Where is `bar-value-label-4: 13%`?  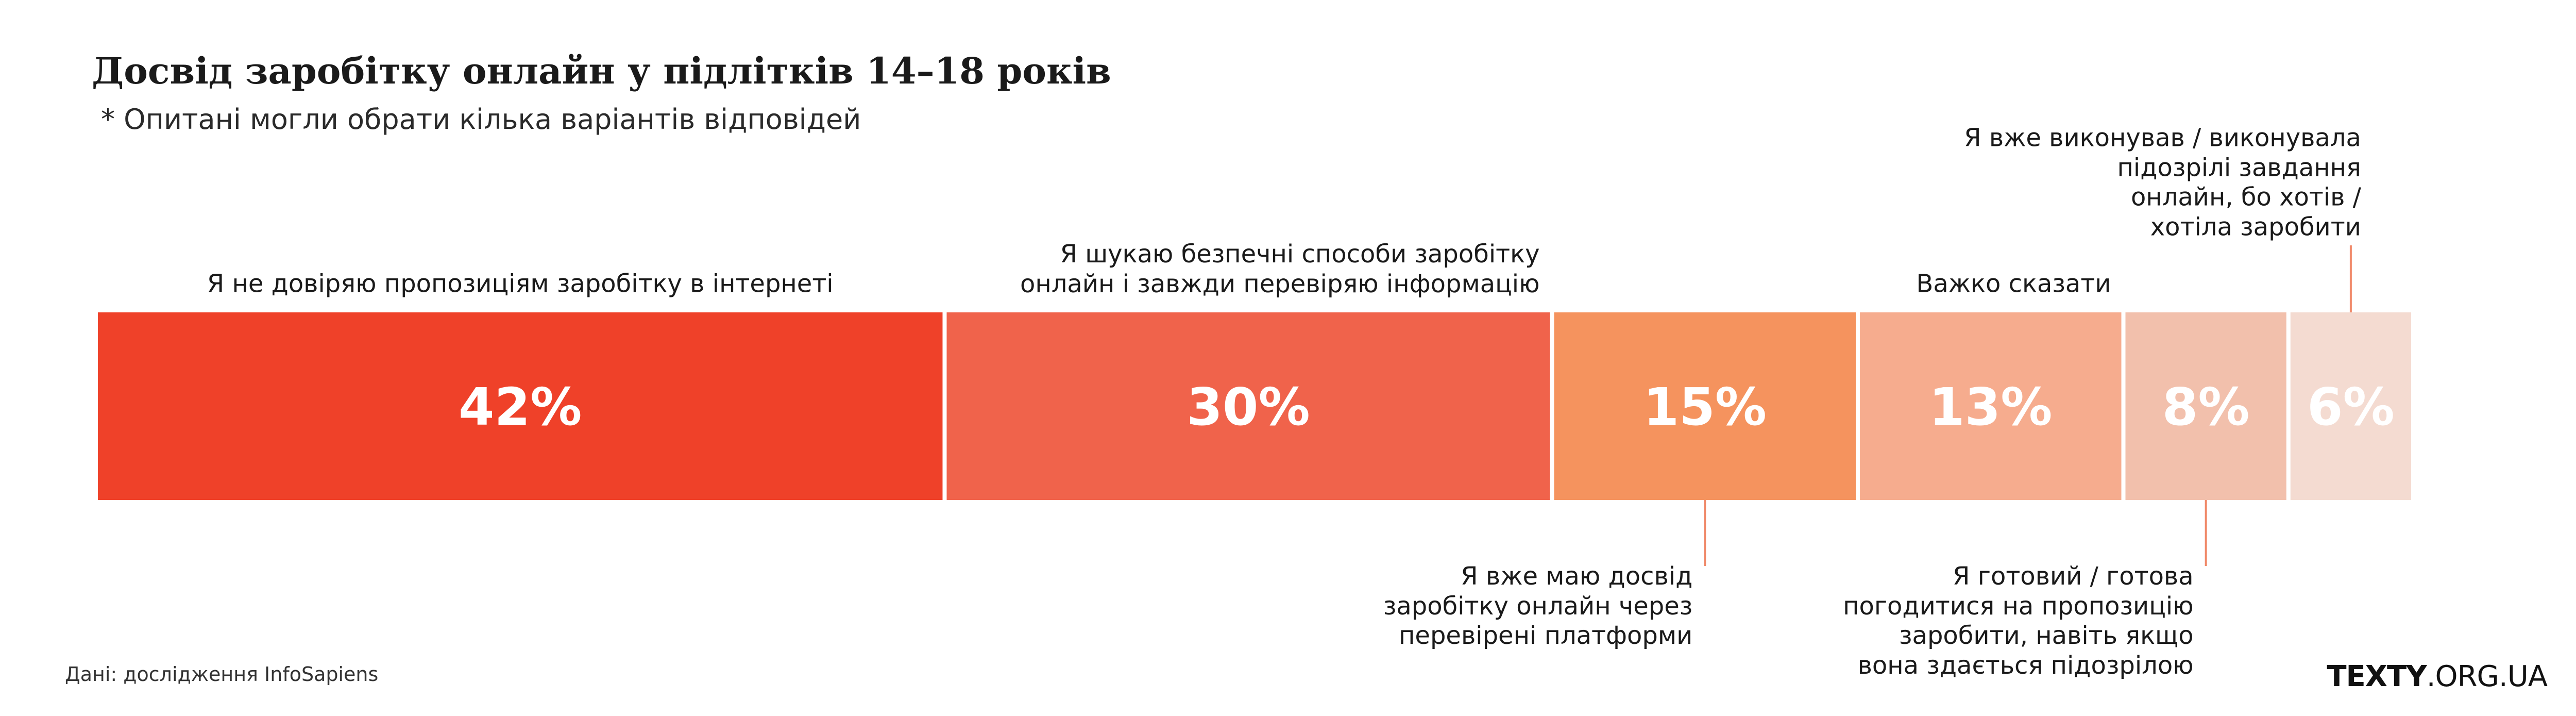
bar-value-label-4: 13% is located at coordinates (1991, 407).